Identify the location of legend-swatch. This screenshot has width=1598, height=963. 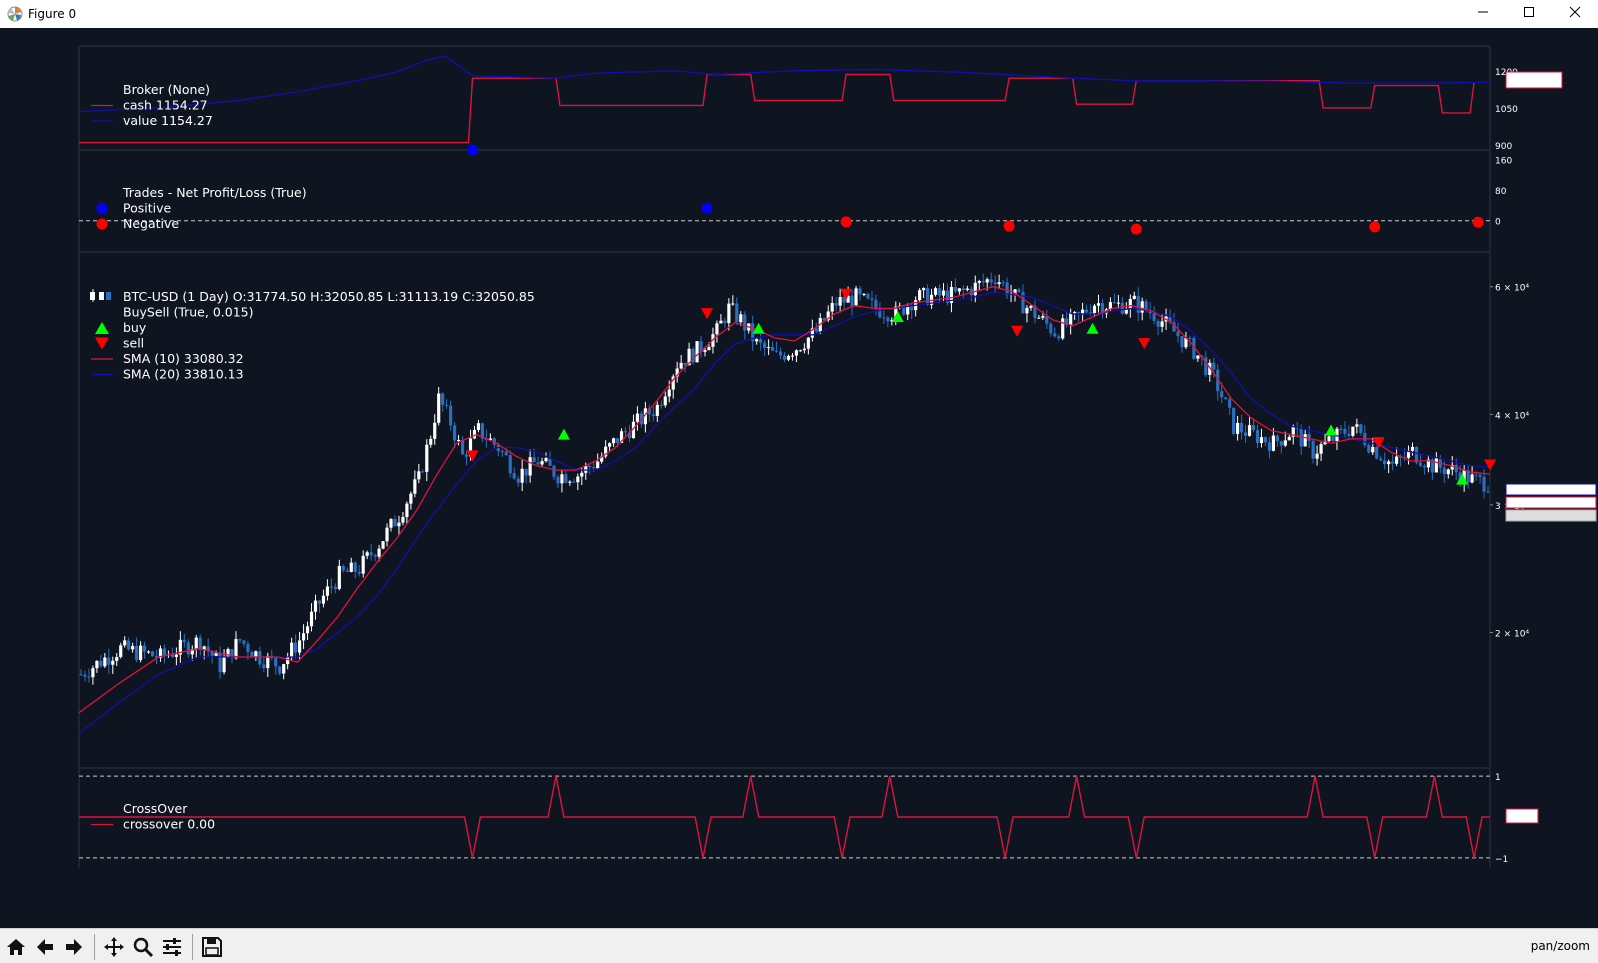
(102, 343).